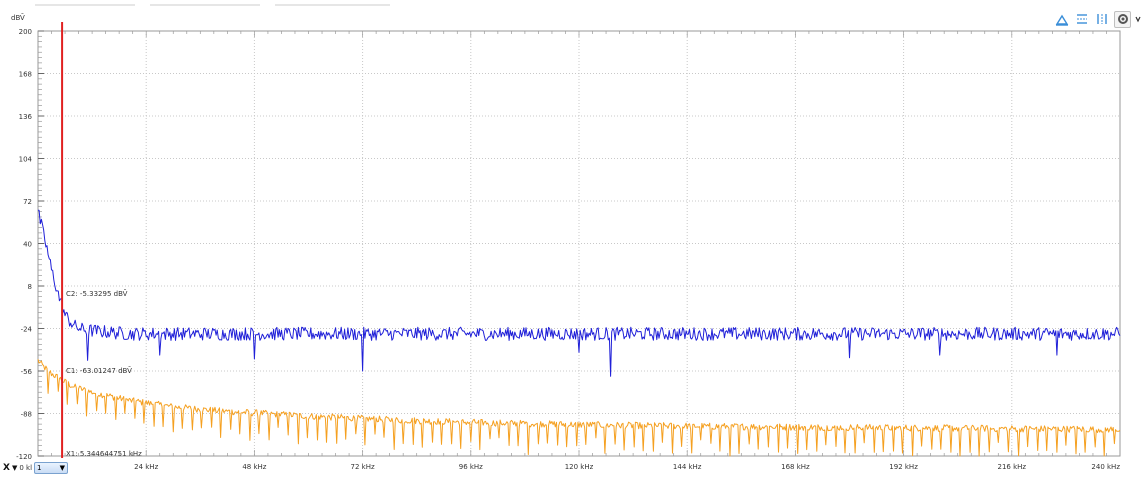  What do you see at coordinates (18, 18) in the screenshot?
I see `y-axis-unit: dBV̄` at bounding box center [18, 18].